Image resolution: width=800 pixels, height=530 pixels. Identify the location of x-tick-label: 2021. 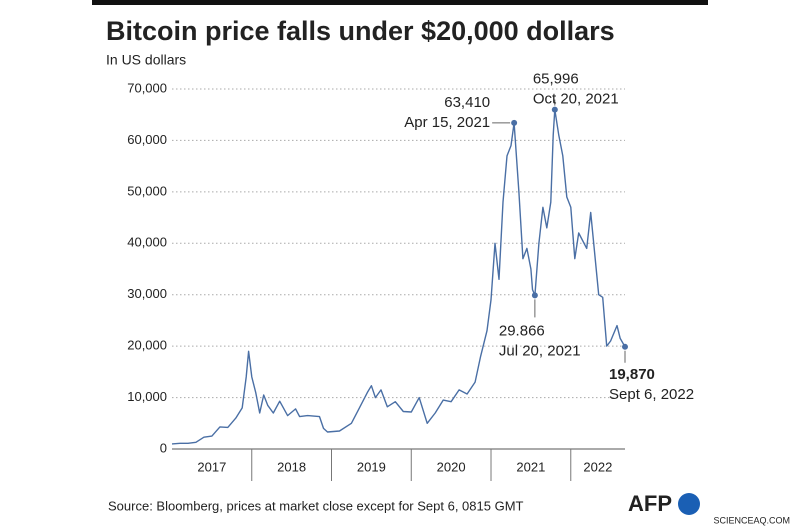
(530, 466).